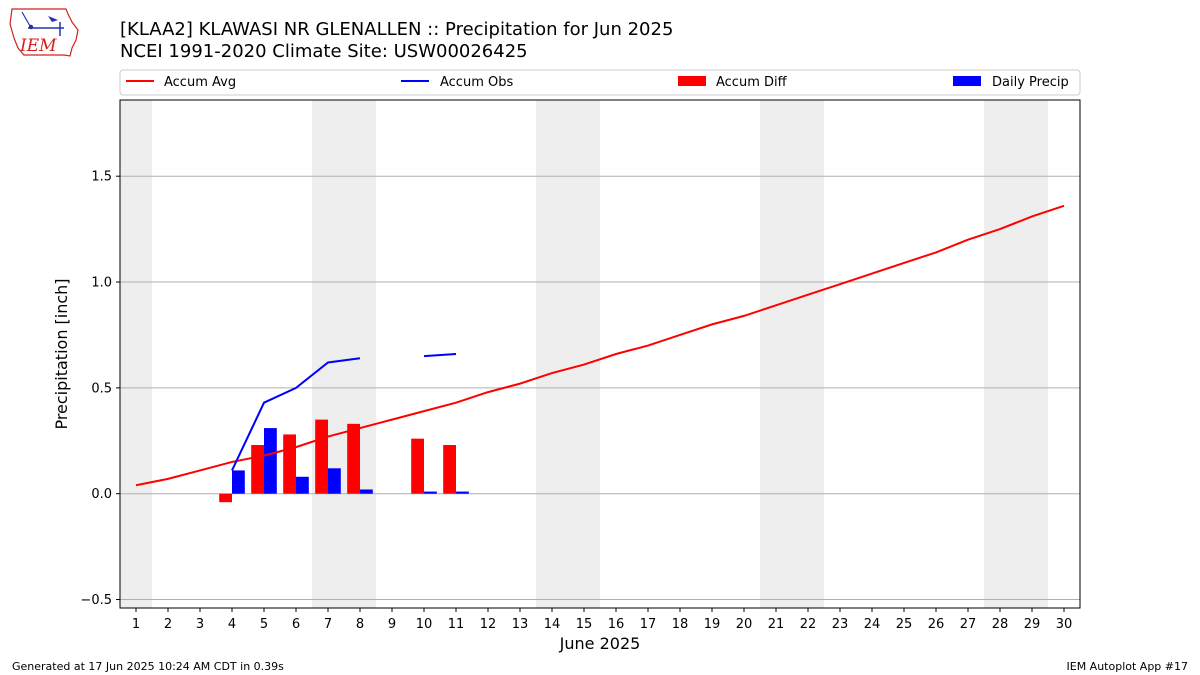 This screenshot has height=675, width=1200. Describe the element at coordinates (476, 82) in the screenshot. I see `legend-label-accum-obs: Accum Obs` at that location.